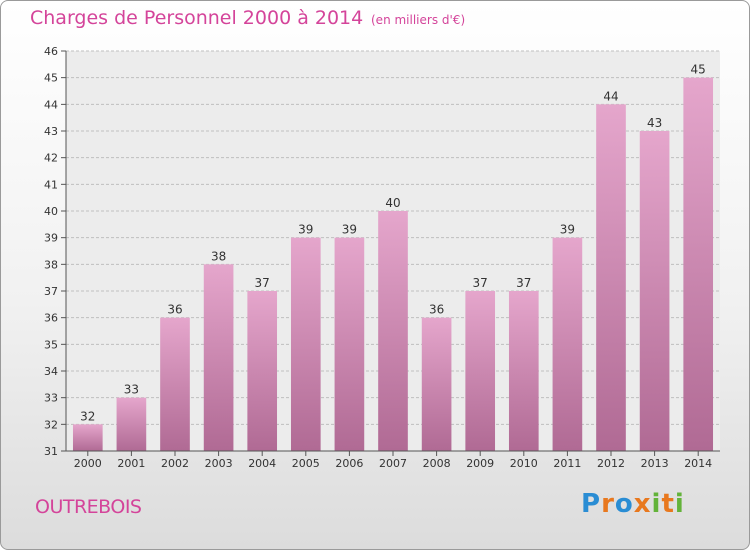 The image size is (750, 550). Describe the element at coordinates (418, 20) in the screenshot. I see `chart-subtitle: (en milliers d'€)` at that location.